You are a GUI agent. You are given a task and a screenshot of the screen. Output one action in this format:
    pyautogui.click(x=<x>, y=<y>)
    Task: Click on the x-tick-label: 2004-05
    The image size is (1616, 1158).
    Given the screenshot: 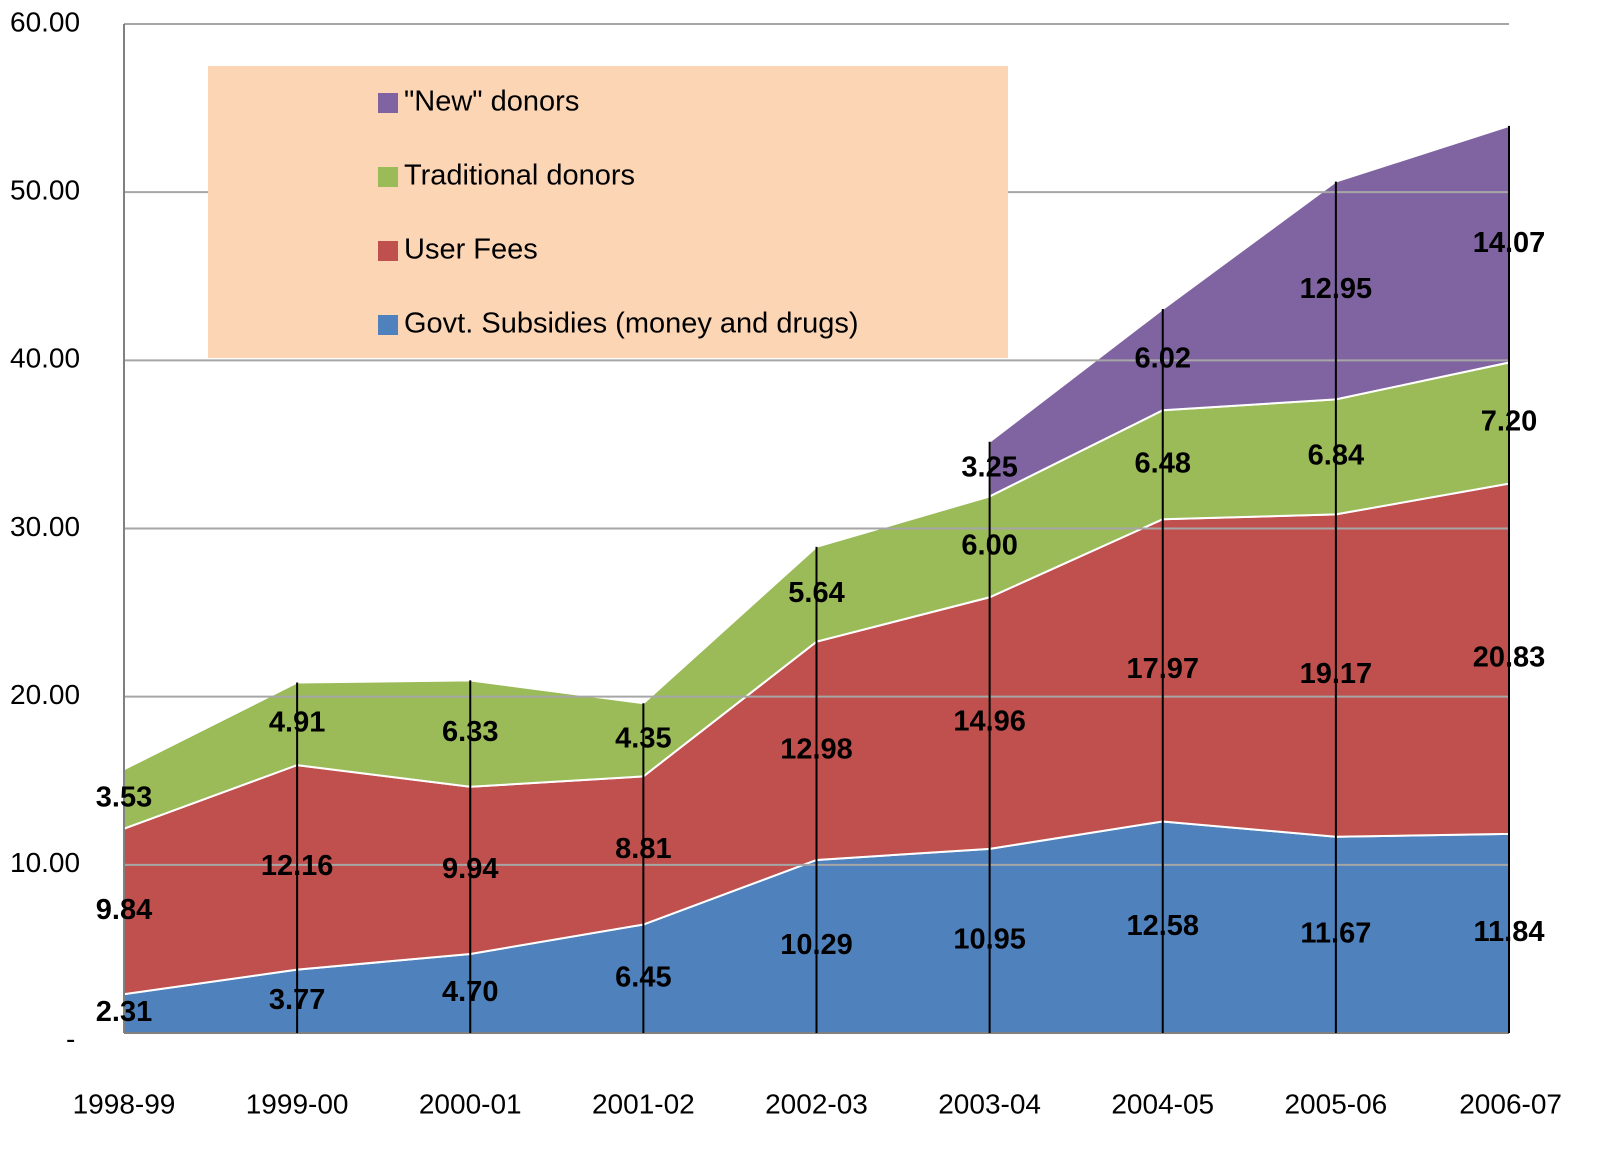 What is the action you would take?
    pyautogui.click(x=1162, y=1103)
    